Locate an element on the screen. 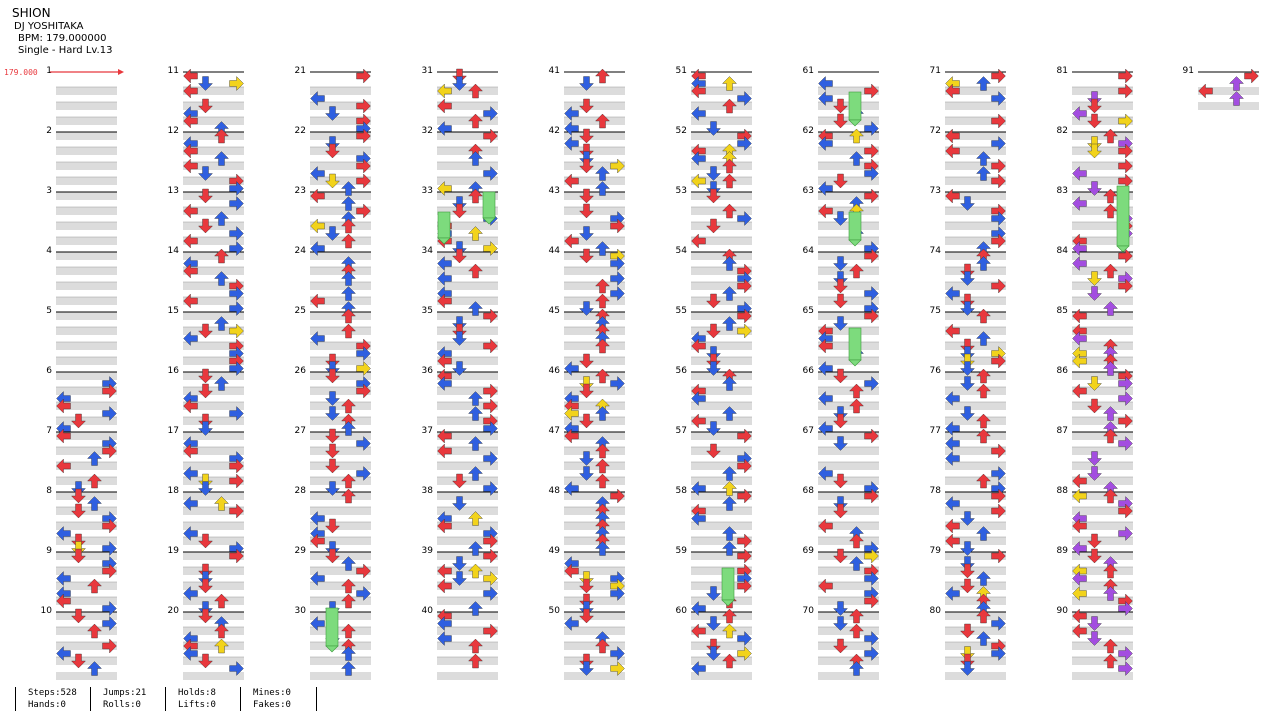 The width and height of the screenshot is (1280, 723). measure-number: 81 is located at coordinates (1062, 71).